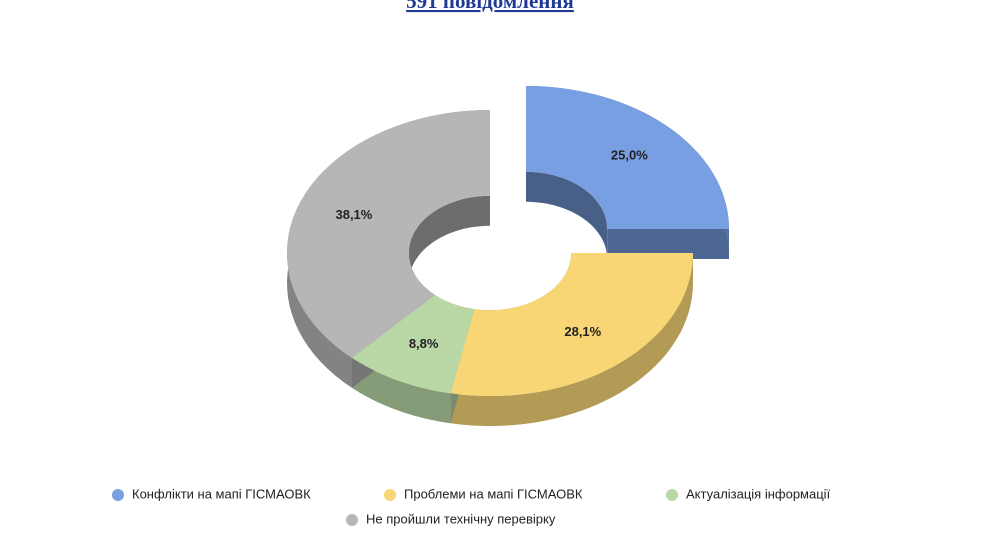 The height and width of the screenshot is (550, 1000). What do you see at coordinates (353, 214) in the screenshot?
I see `value-label: 38,1%` at bounding box center [353, 214].